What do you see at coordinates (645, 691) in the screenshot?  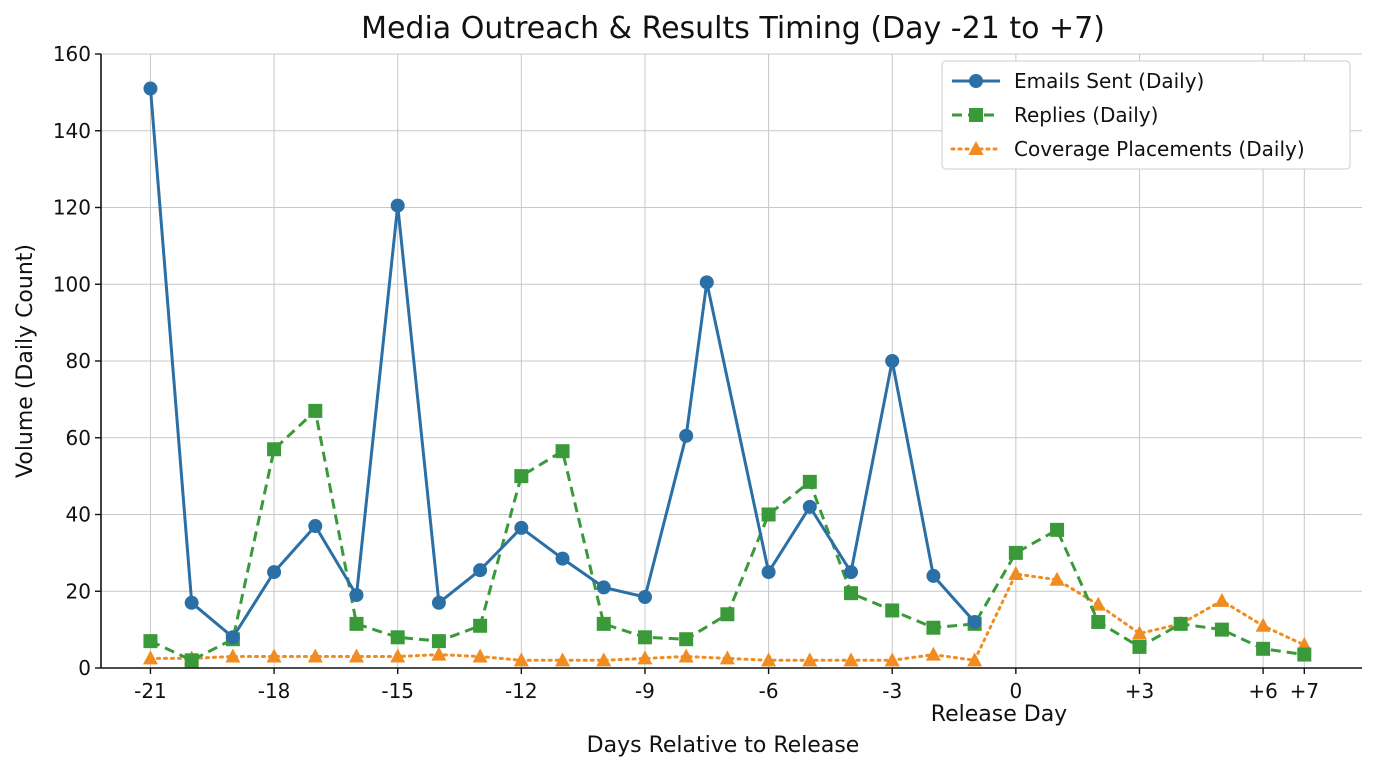 I see `x-tick-label: -9` at bounding box center [645, 691].